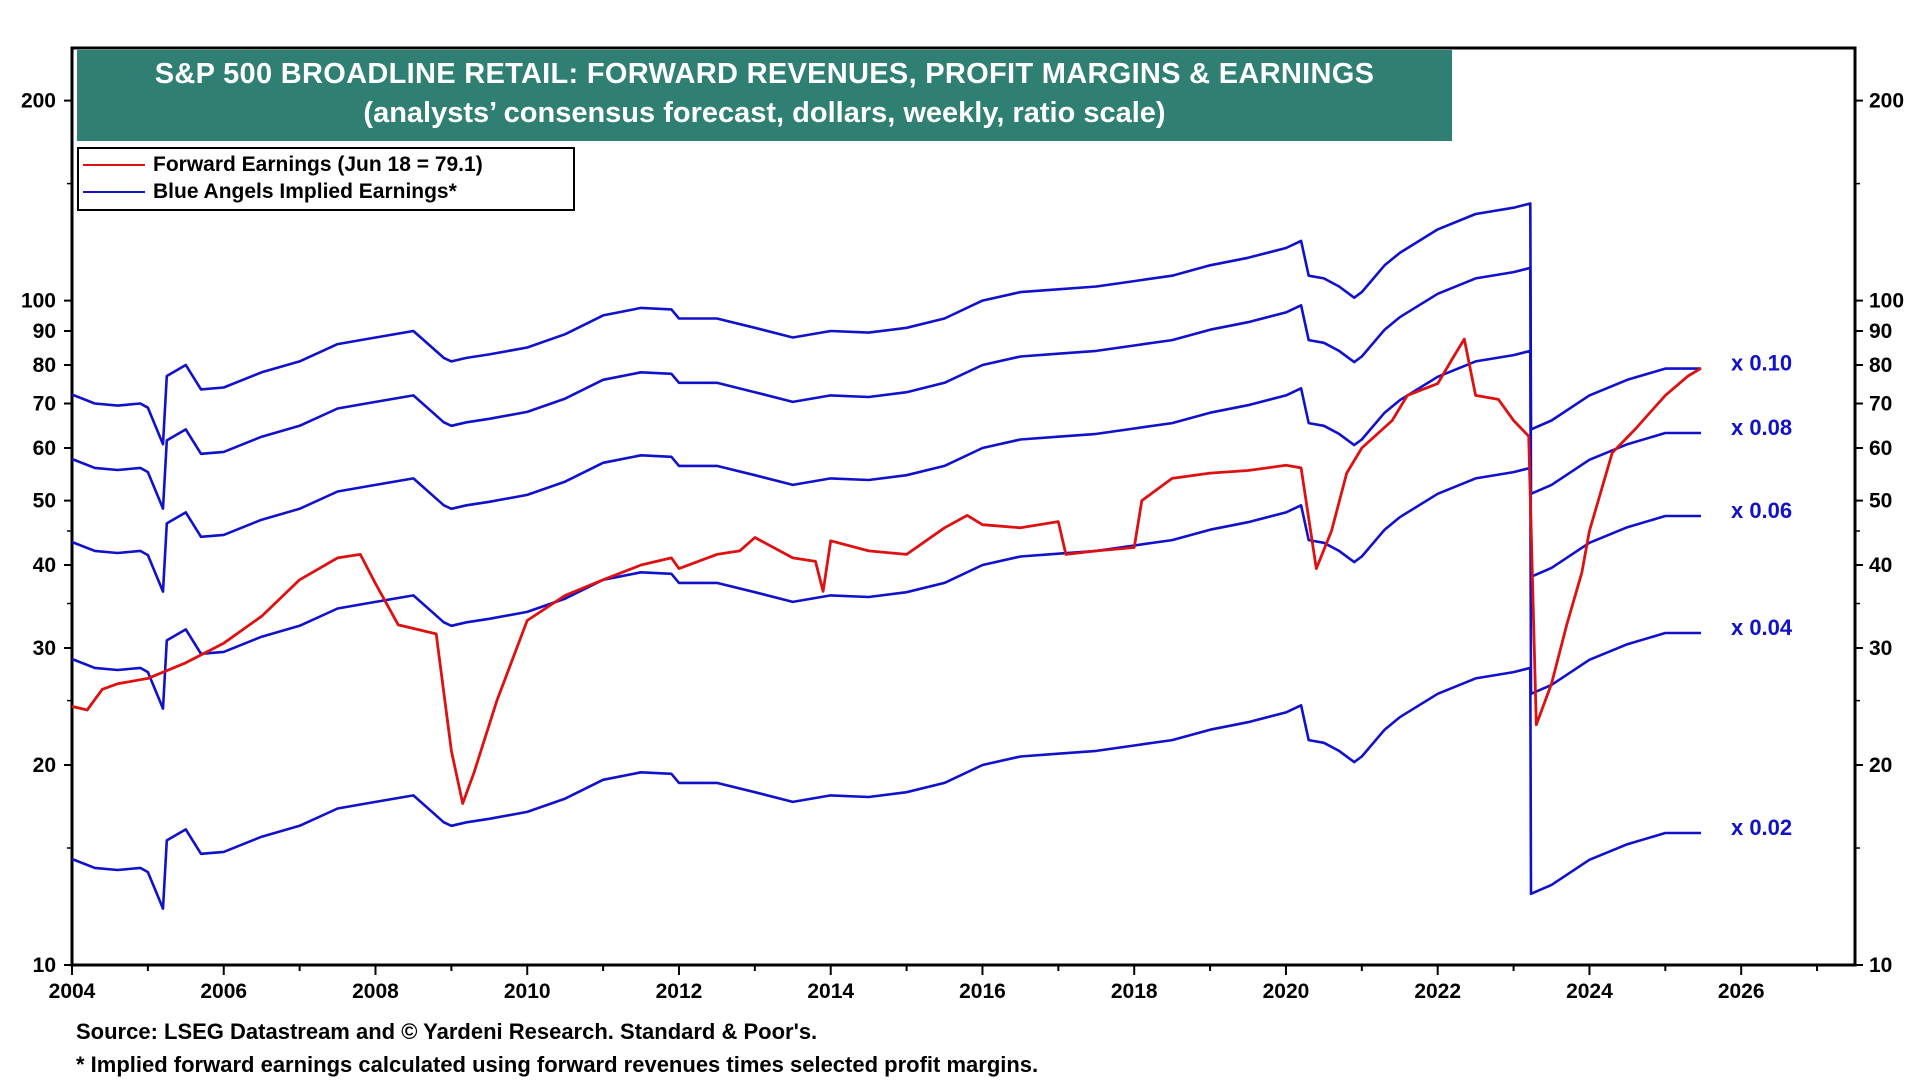  I want to click on x-tick-label: 2006, so click(223, 991).